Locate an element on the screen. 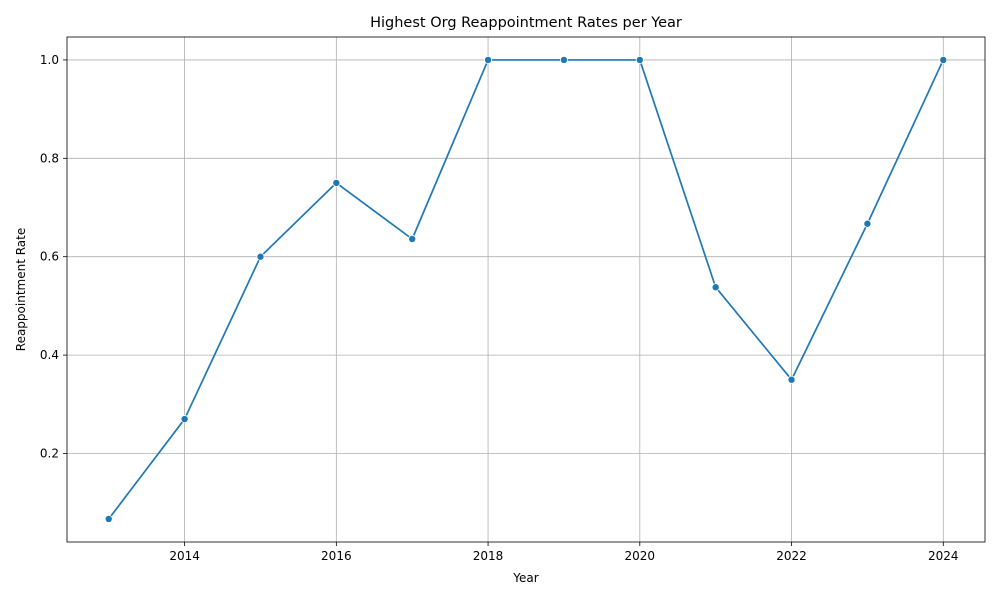  x-tick-label: 2024 is located at coordinates (943, 556).